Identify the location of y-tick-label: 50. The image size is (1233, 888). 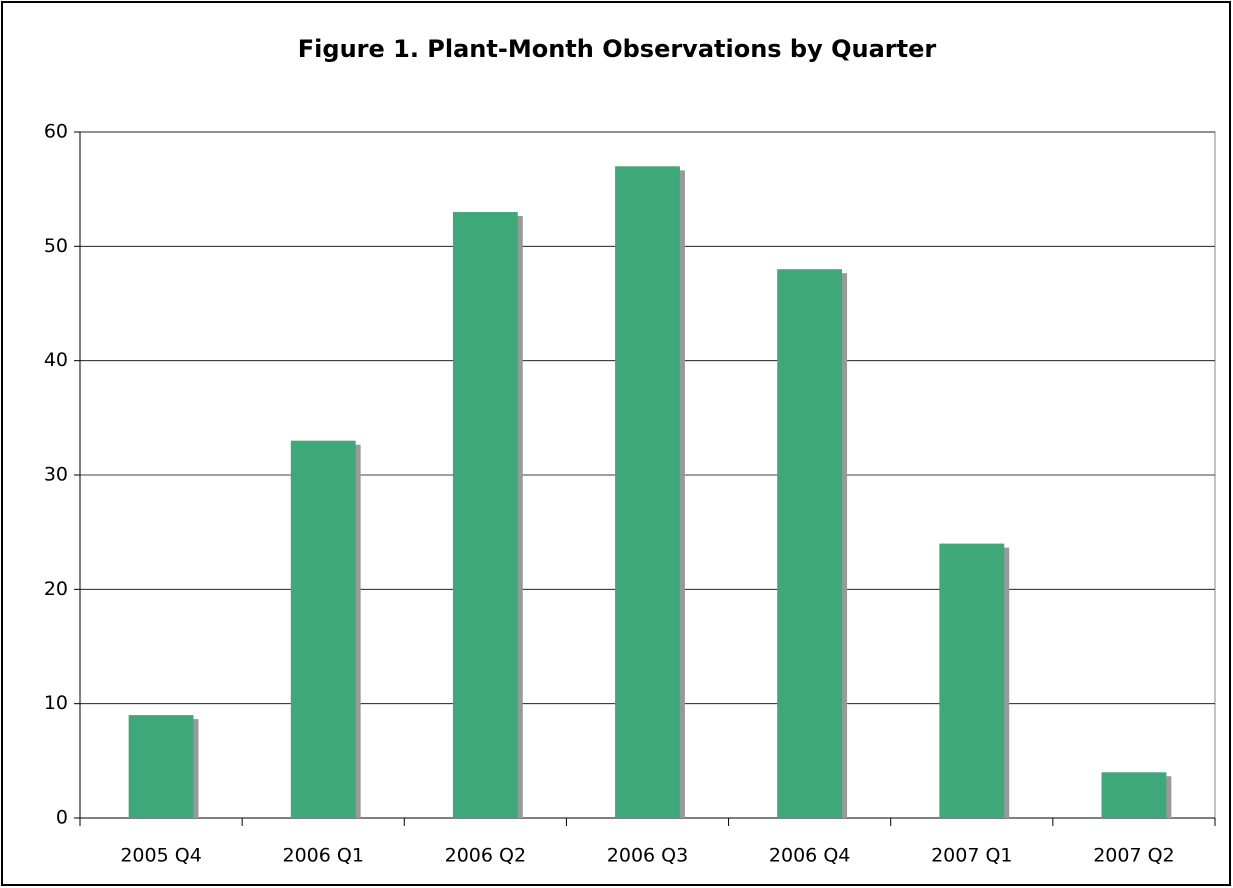
(56, 246).